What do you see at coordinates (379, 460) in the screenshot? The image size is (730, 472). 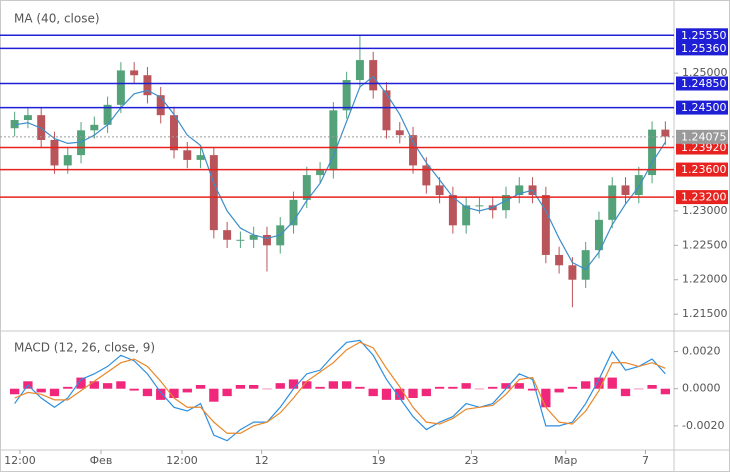 I see `x-tick-label: 19` at bounding box center [379, 460].